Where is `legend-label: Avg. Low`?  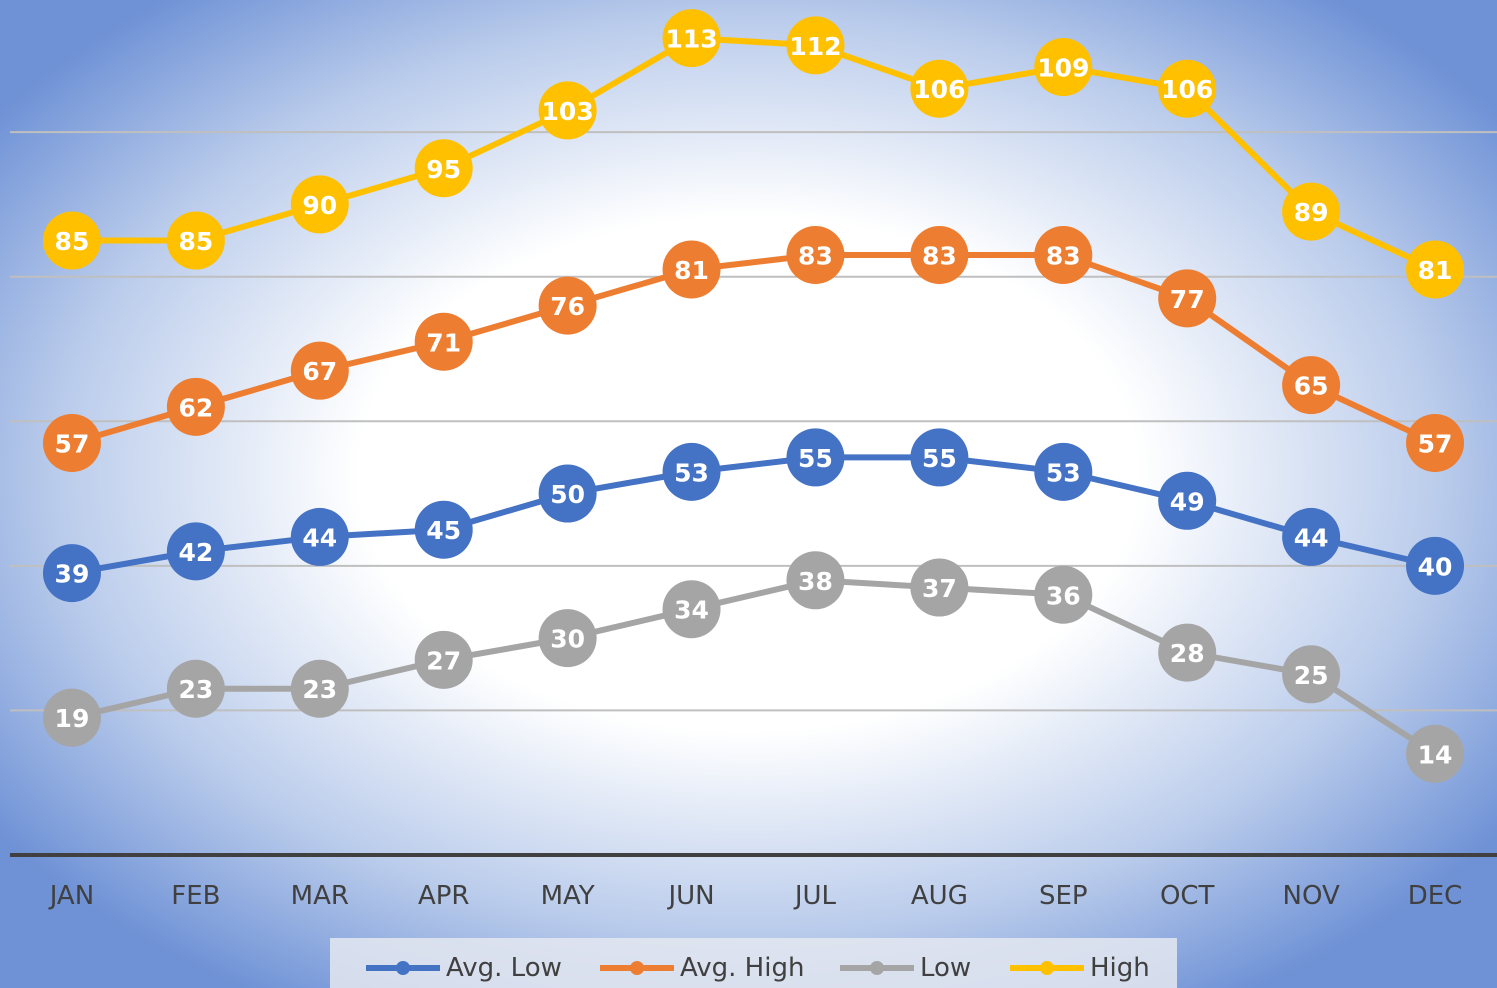
legend-label: Avg. Low is located at coordinates (504, 968).